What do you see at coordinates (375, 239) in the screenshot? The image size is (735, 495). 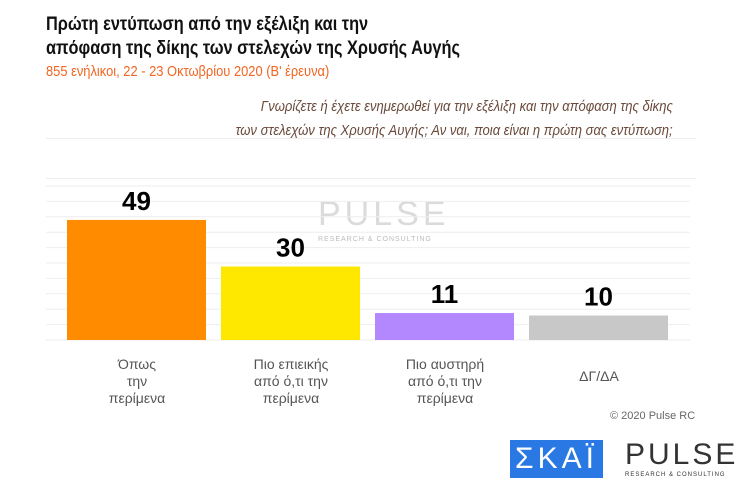 I see `pulse-watermark-sub: RESEARCH & CONSULTING` at bounding box center [375, 239].